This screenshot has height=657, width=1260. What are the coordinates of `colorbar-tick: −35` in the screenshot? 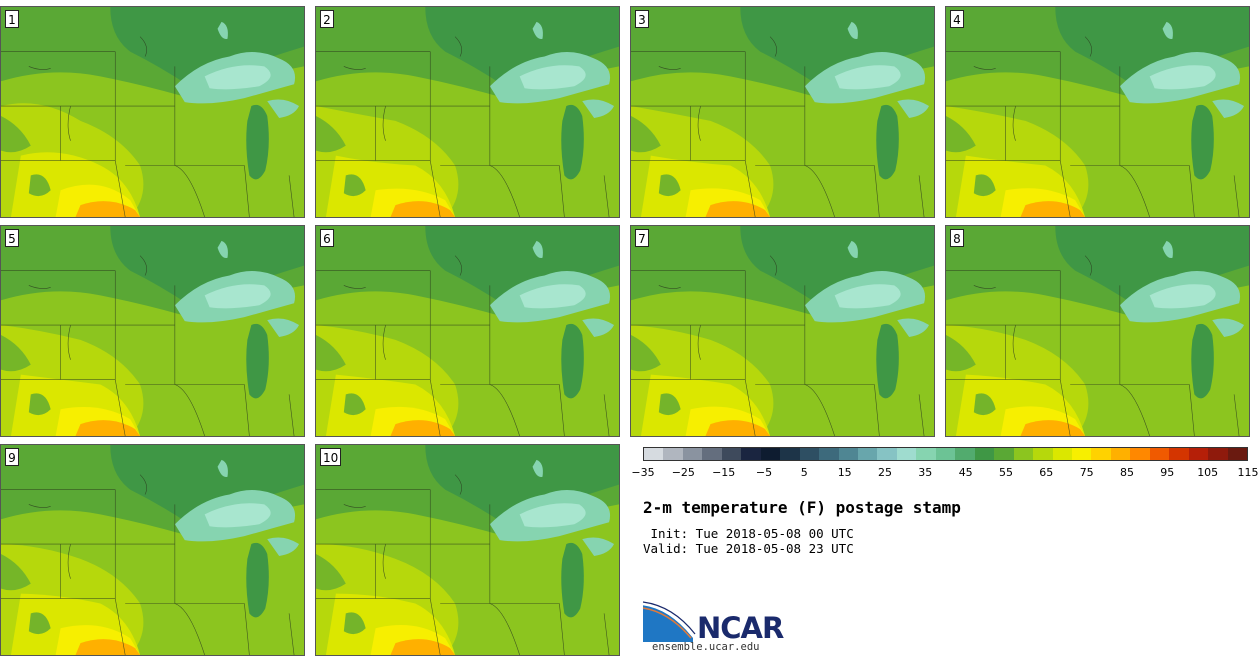 It's located at (643, 472).